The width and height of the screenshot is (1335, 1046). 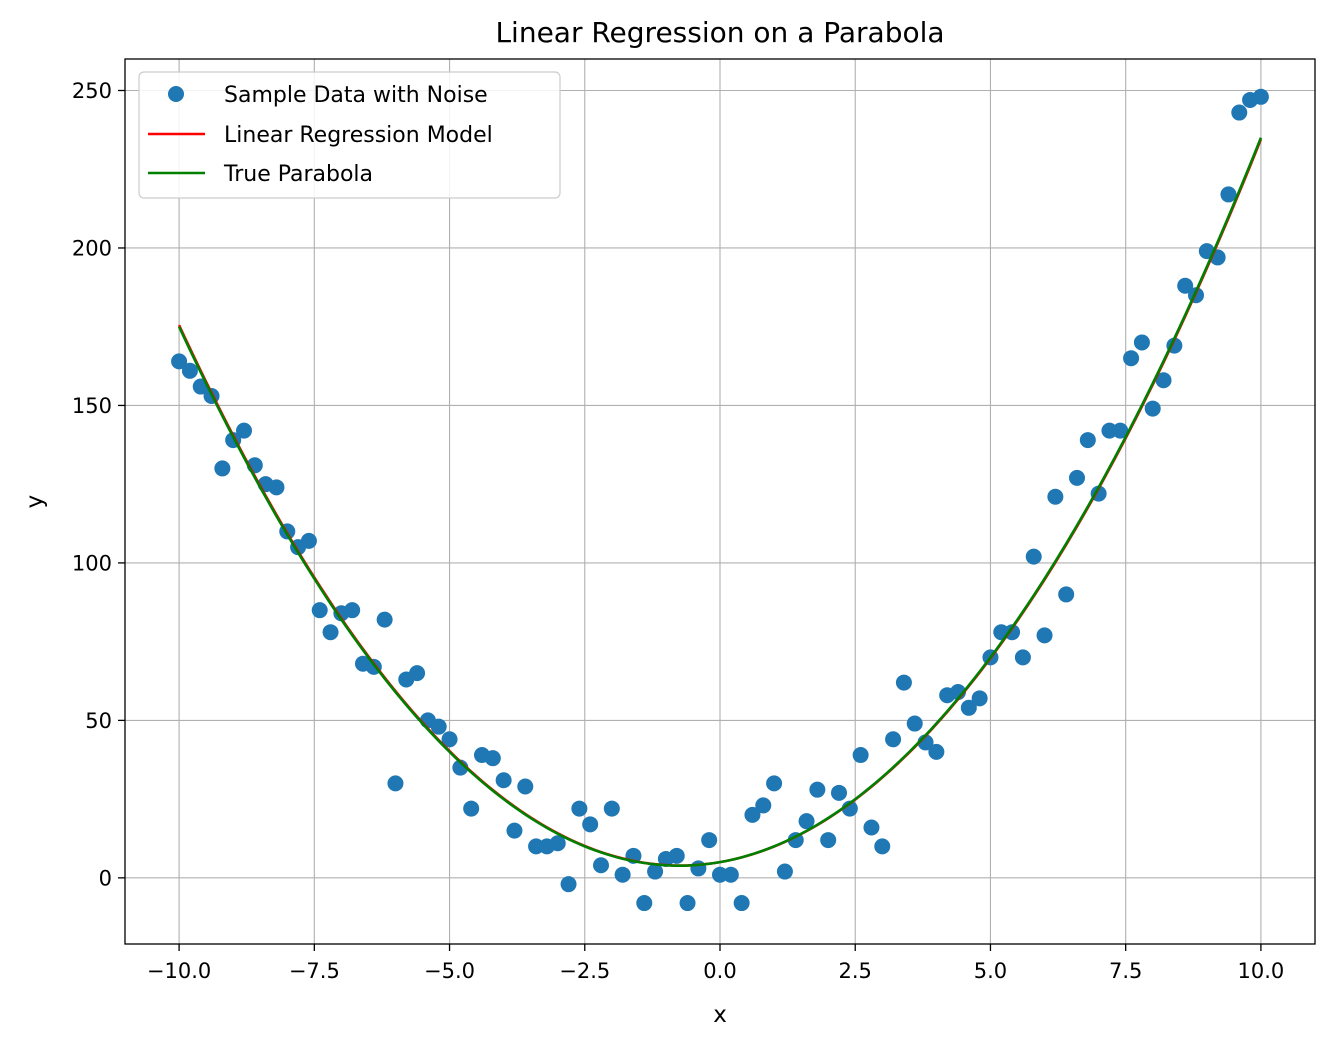 I want to click on x-tick-label: −2.5, so click(x=584, y=971).